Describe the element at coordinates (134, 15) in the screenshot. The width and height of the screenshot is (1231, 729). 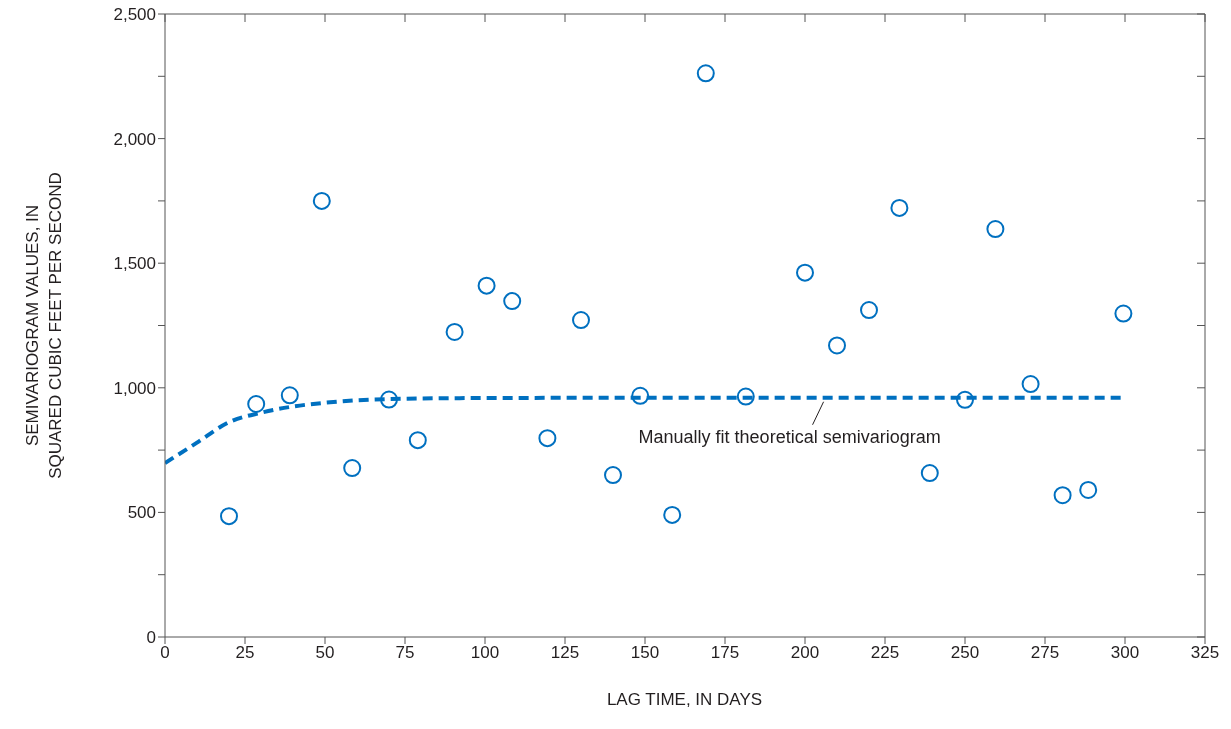
I see `y-tick-label: 2,500` at that location.